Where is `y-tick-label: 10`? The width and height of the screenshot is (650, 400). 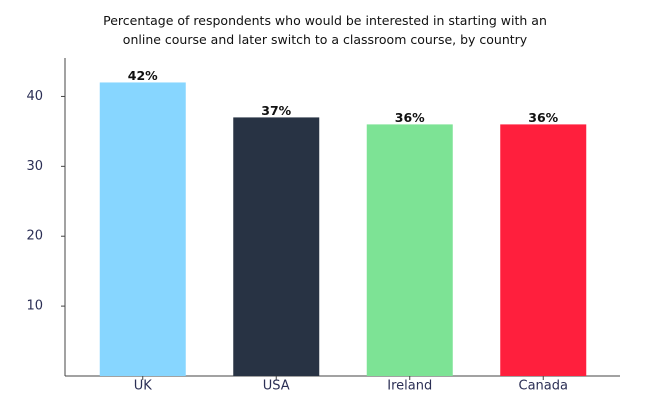 y-tick-label: 10 is located at coordinates (34, 306).